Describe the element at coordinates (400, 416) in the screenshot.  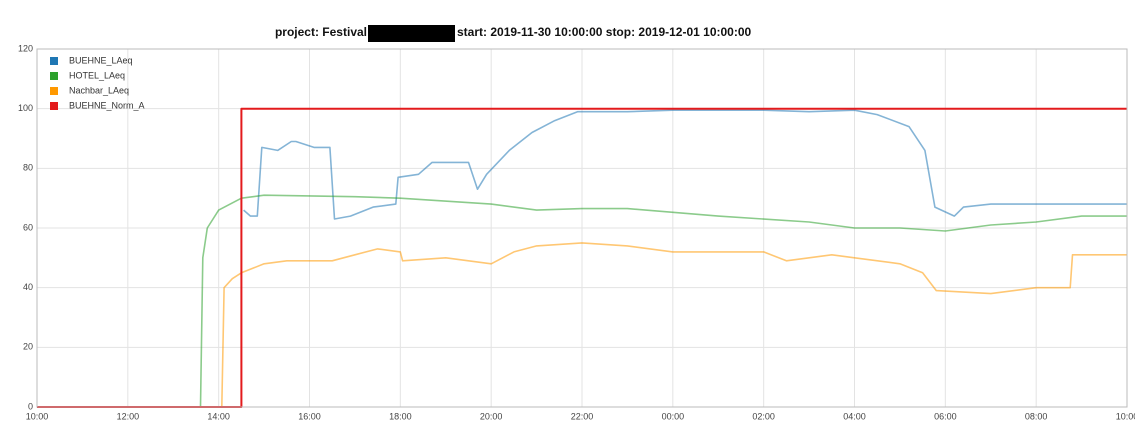
I see `x-tick-label: 18:00` at that location.